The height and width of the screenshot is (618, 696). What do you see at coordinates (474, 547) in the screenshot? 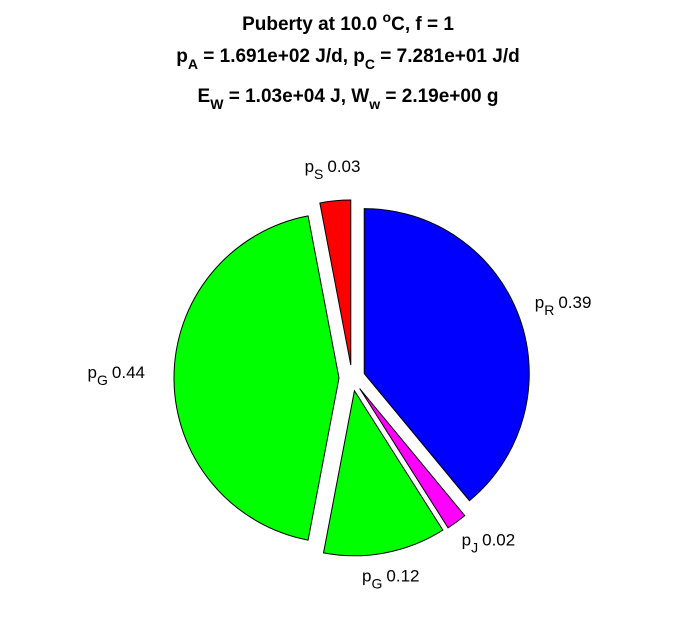
I see `label-subscript: J` at bounding box center [474, 547].